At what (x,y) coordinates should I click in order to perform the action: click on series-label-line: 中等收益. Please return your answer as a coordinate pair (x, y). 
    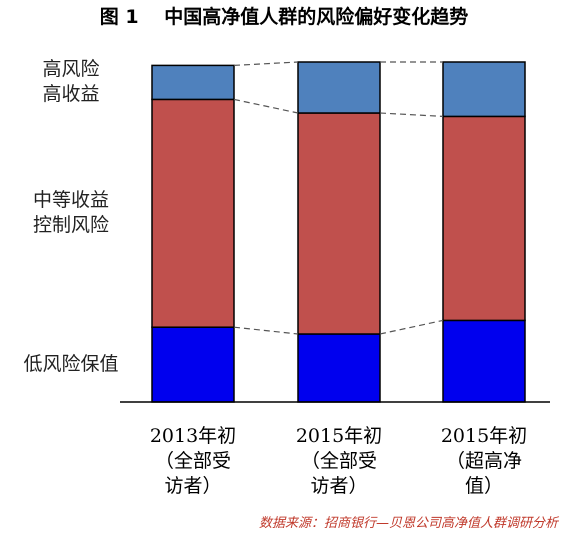
    Looking at the image, I should click on (70, 200).